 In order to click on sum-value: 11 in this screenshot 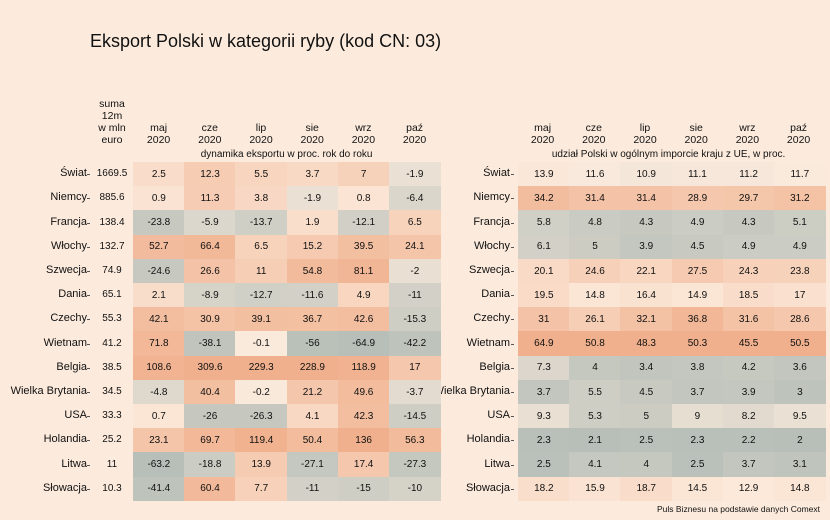, I will do `click(112, 464)`.